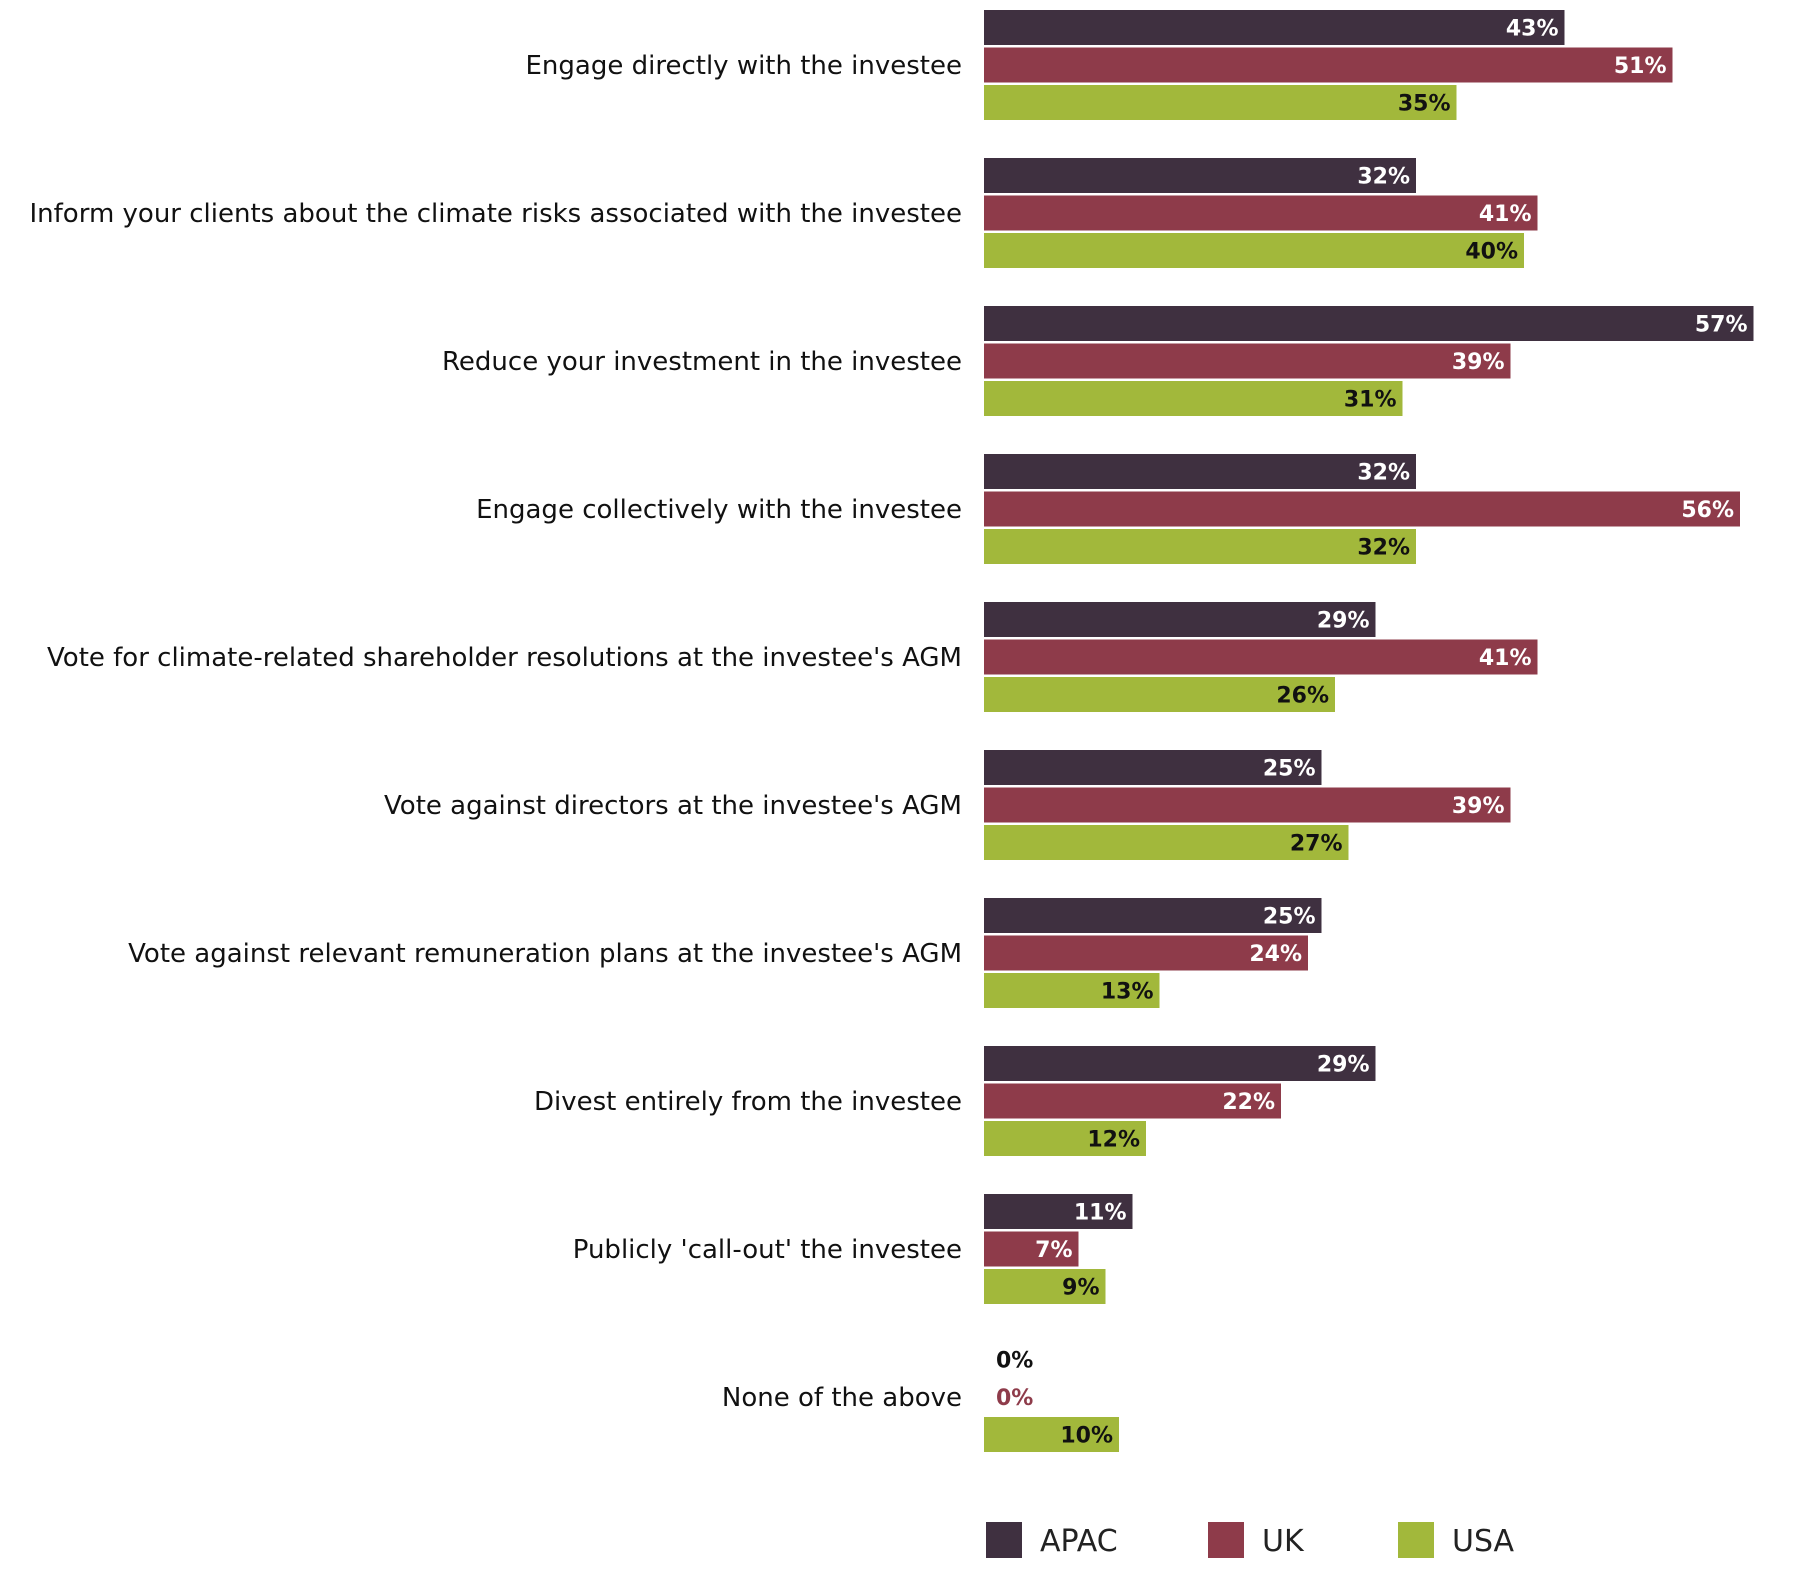 The width and height of the screenshot is (1800, 1574). What do you see at coordinates (1505, 658) in the screenshot?
I see `value-label-uk-5: 41%` at bounding box center [1505, 658].